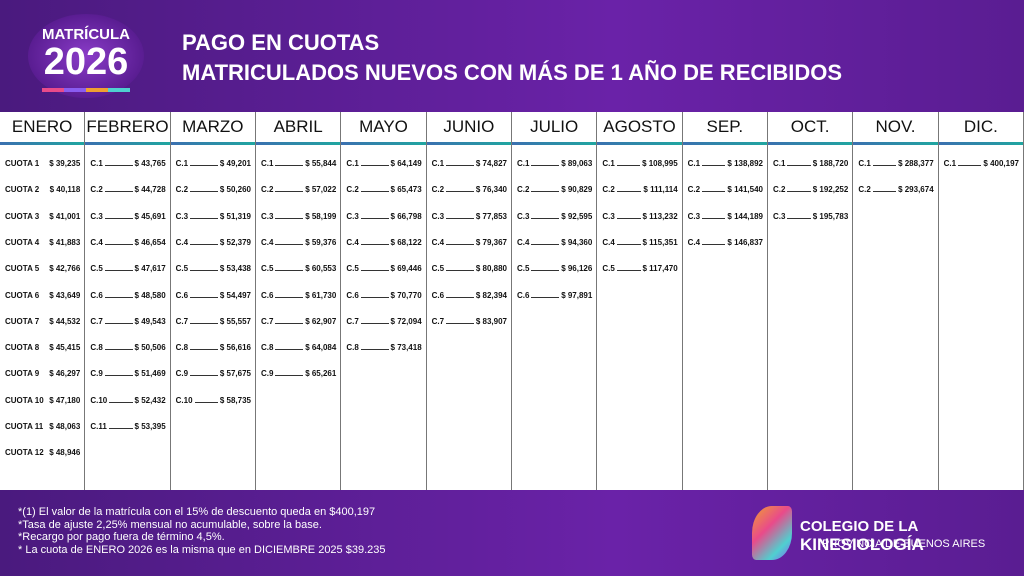 This screenshot has height=576, width=1024. I want to click on column-header: AGOSTO, so click(639, 128).